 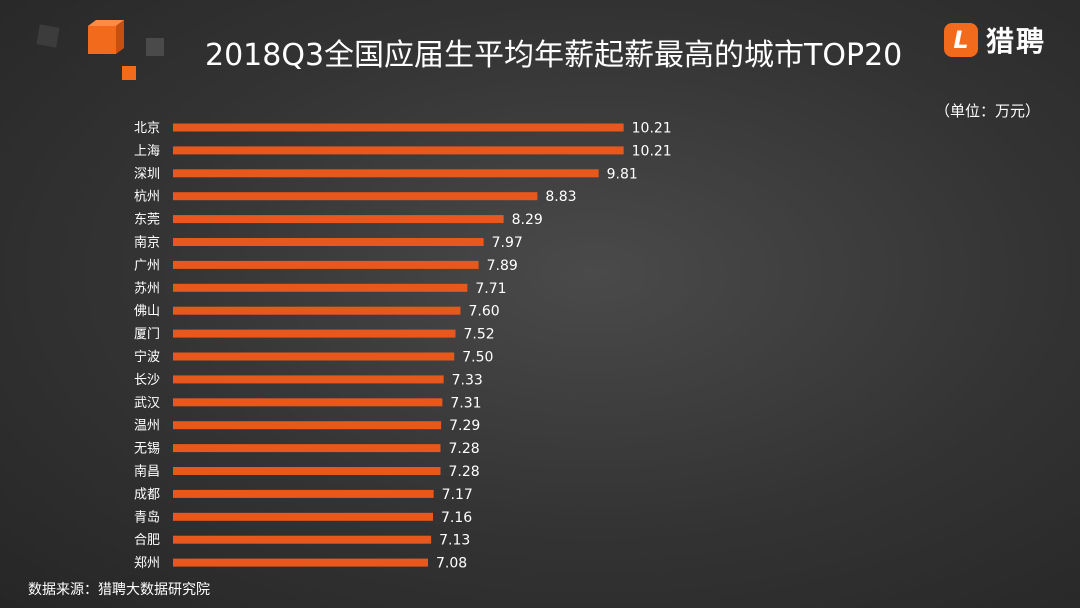 I want to click on category-label: 南京, so click(x=147, y=243).